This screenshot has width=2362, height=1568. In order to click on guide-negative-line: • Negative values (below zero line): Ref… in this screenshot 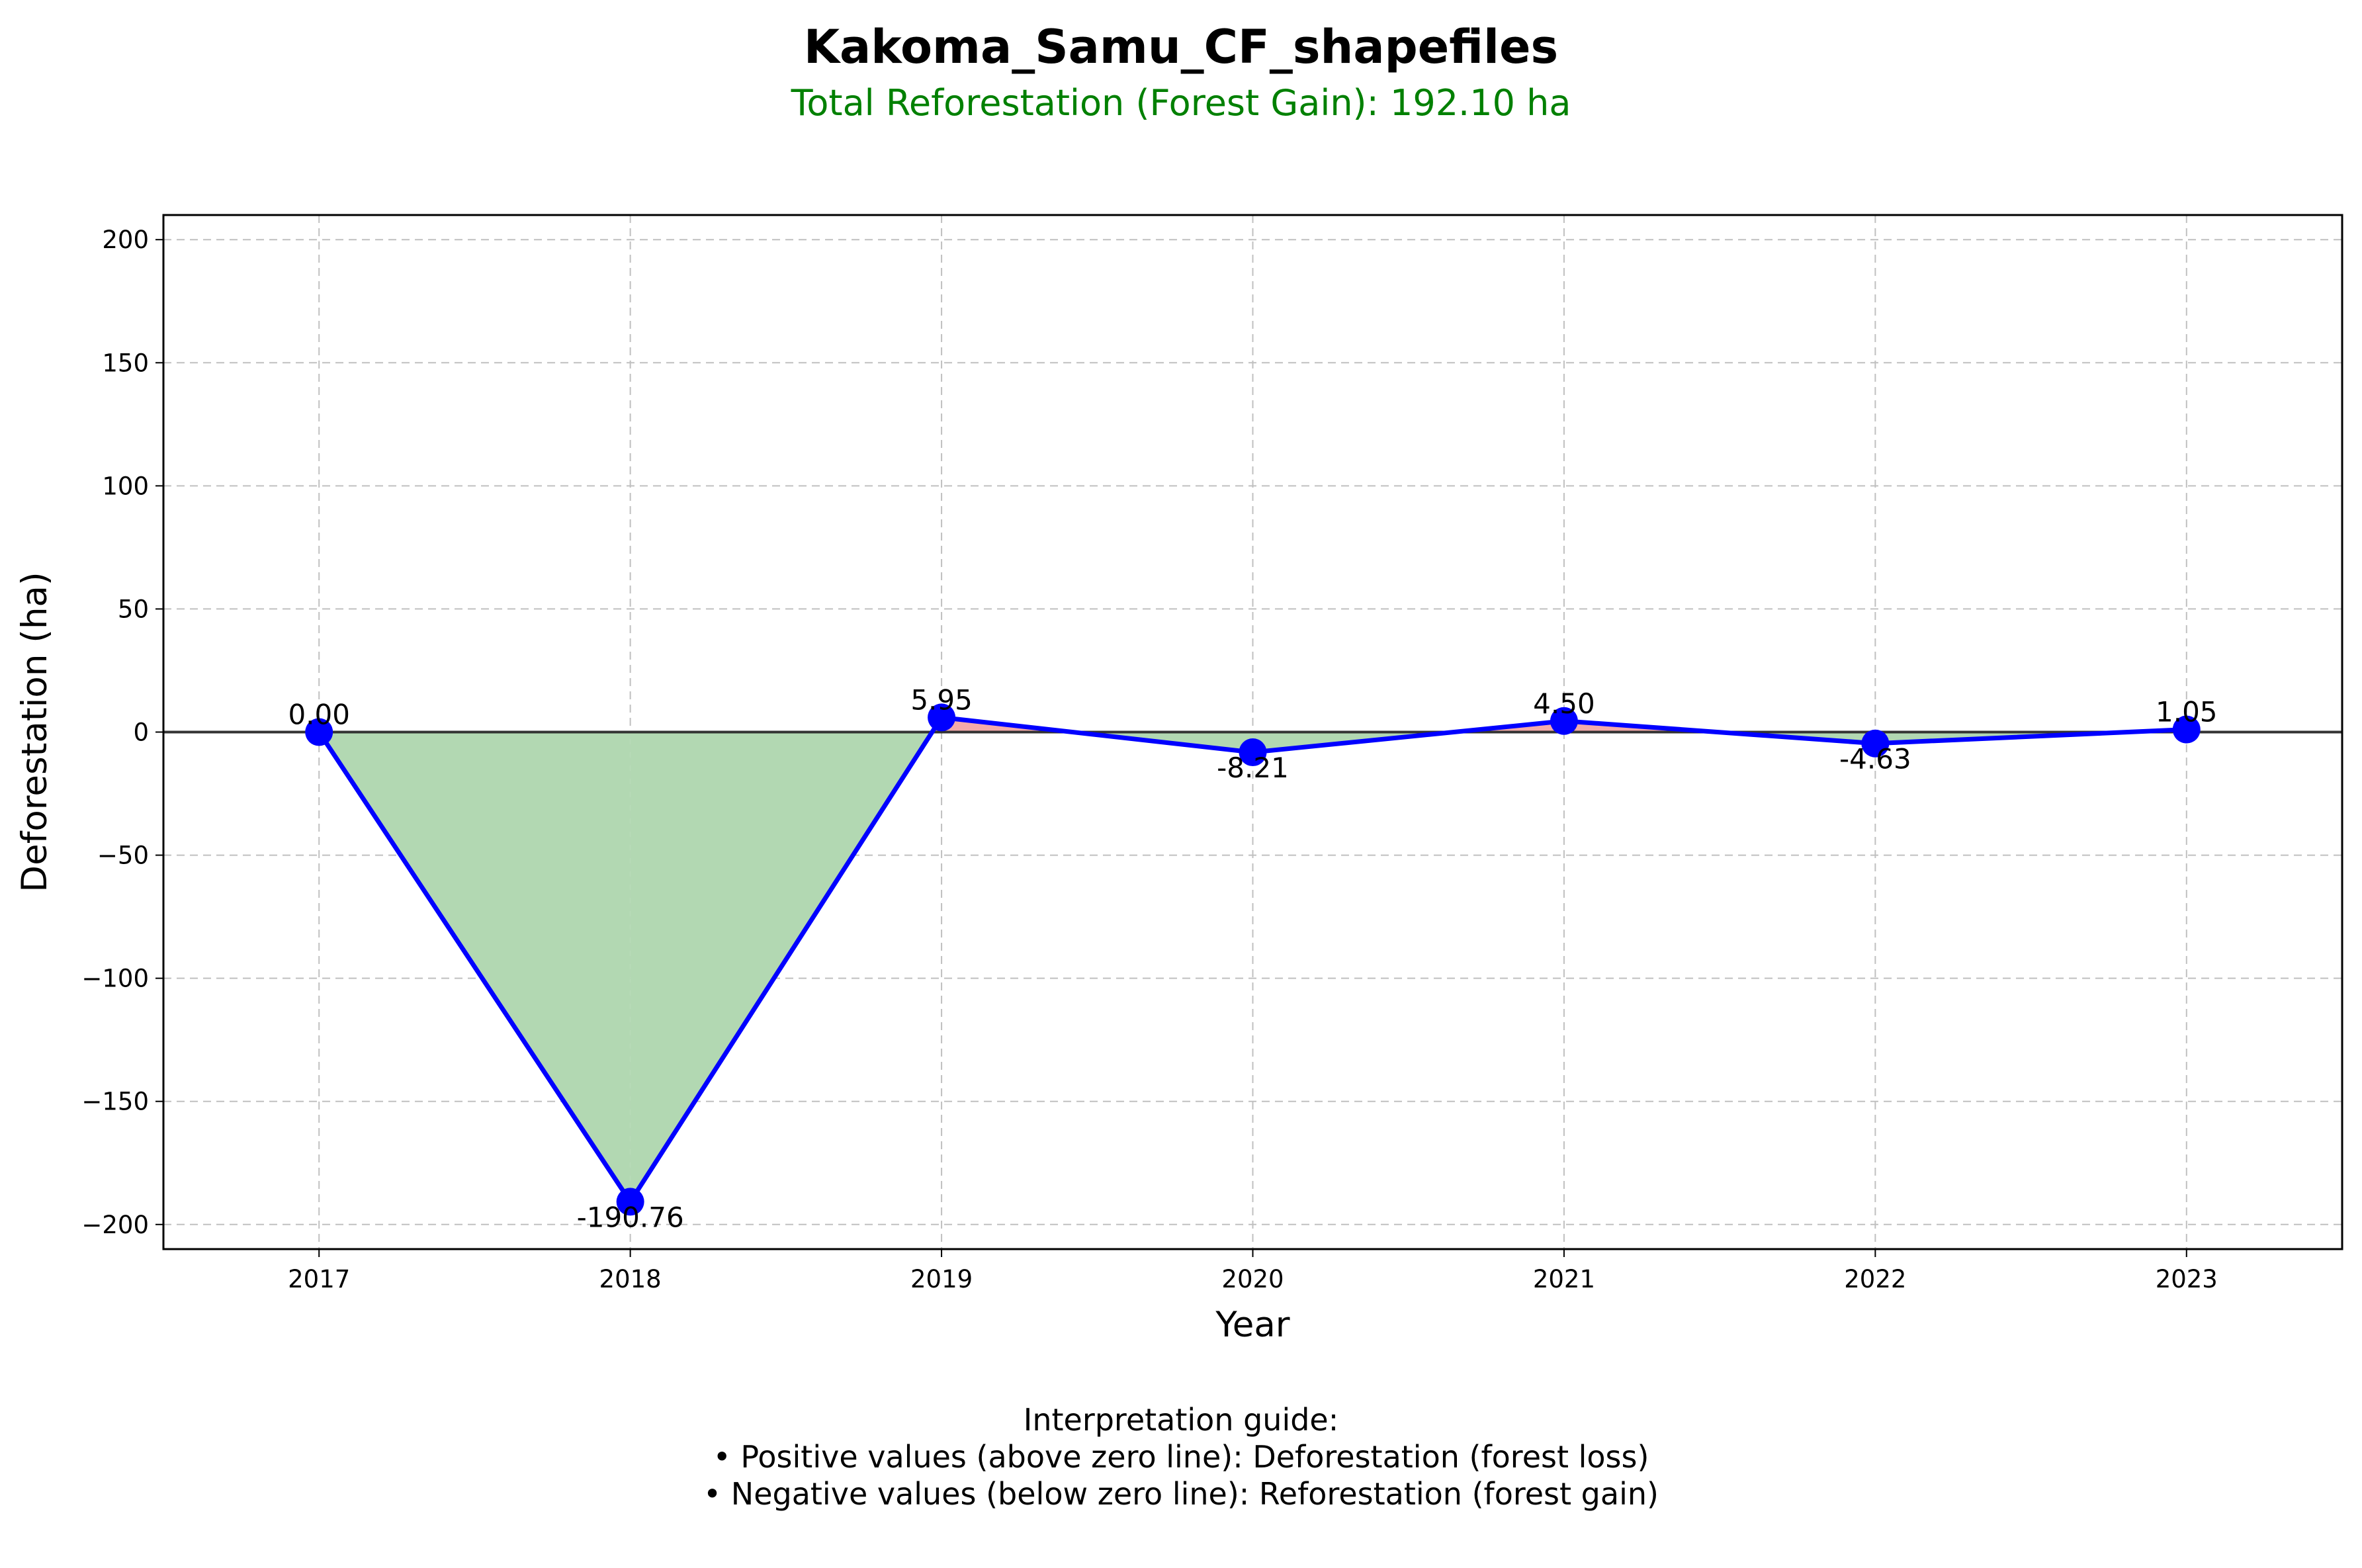, I will do `click(1181, 1494)`.